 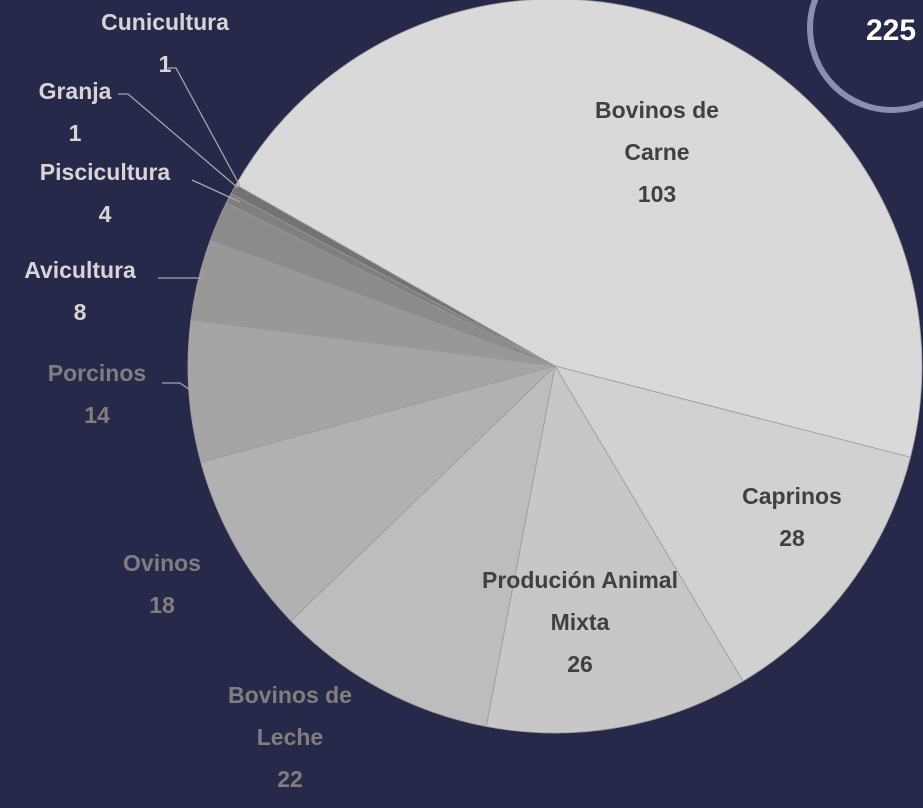 What do you see at coordinates (97, 415) in the screenshot?
I see `value-label: 14` at bounding box center [97, 415].